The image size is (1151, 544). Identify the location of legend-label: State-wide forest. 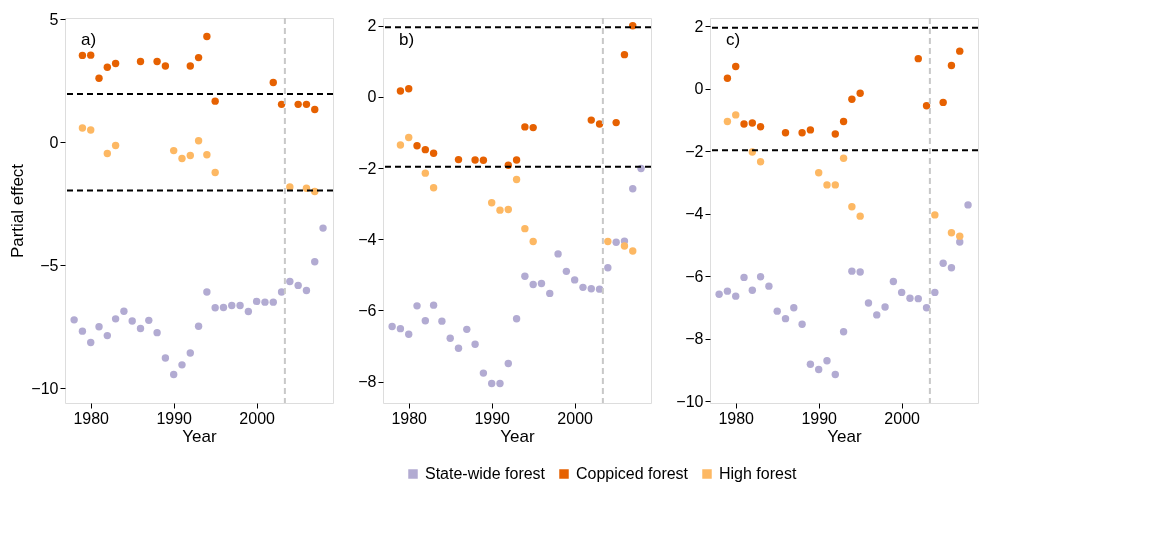
(485, 473).